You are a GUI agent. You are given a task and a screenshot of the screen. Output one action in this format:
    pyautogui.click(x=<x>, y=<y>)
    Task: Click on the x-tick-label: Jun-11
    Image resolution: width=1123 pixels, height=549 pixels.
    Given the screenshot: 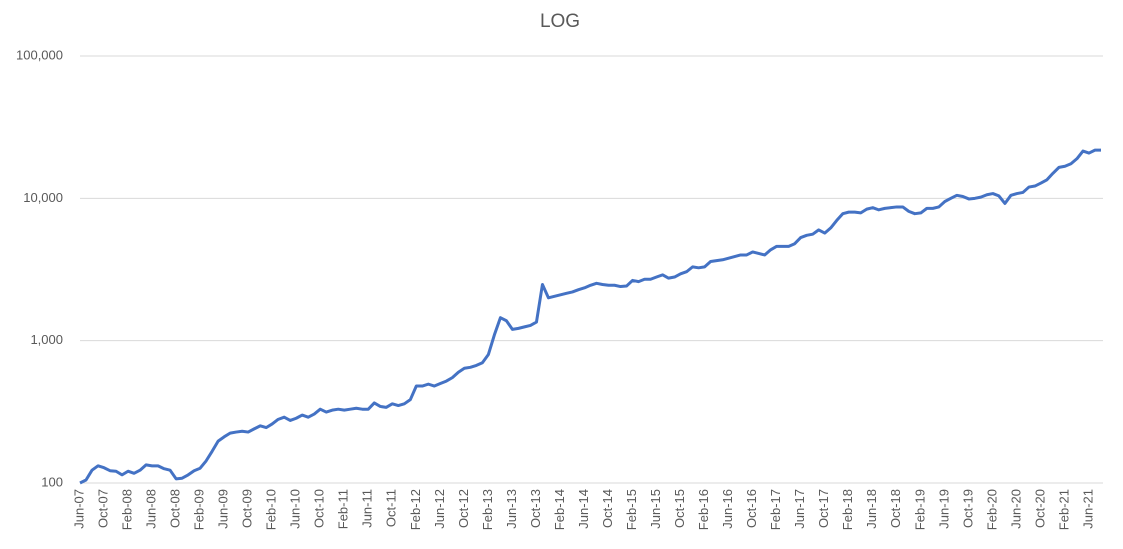 What is the action you would take?
    pyautogui.click(x=367, y=508)
    